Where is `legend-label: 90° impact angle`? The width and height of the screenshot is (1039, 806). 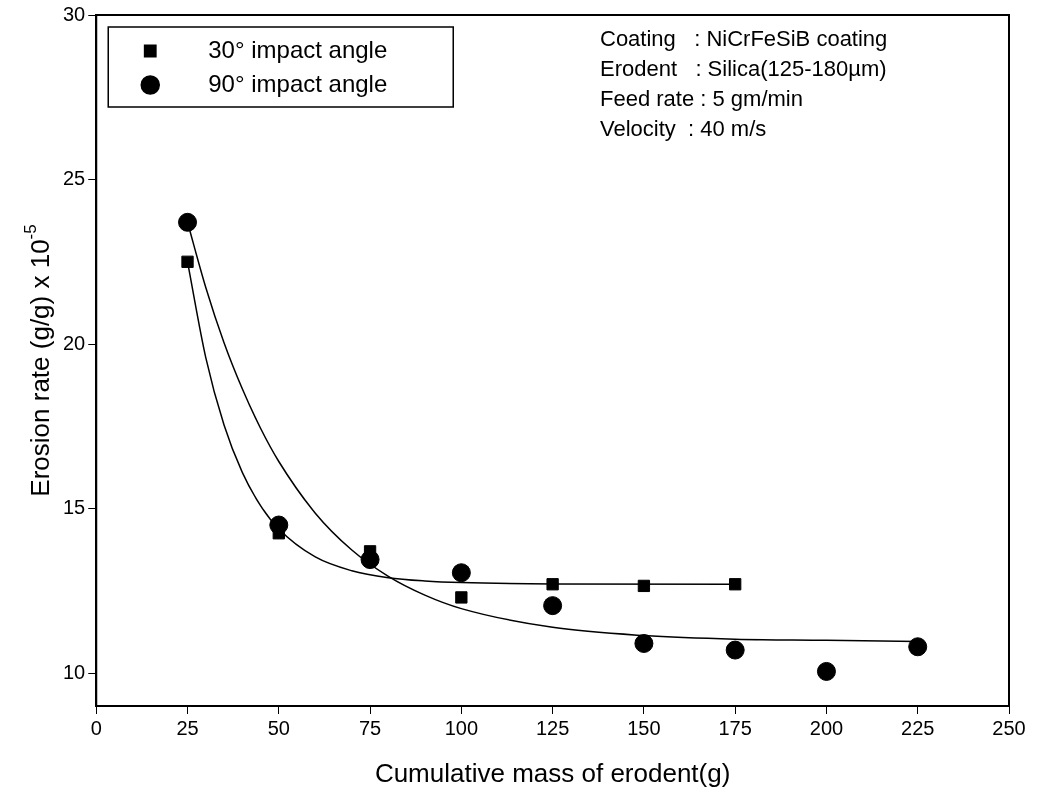 legend-label: 90° impact angle is located at coordinates (298, 83).